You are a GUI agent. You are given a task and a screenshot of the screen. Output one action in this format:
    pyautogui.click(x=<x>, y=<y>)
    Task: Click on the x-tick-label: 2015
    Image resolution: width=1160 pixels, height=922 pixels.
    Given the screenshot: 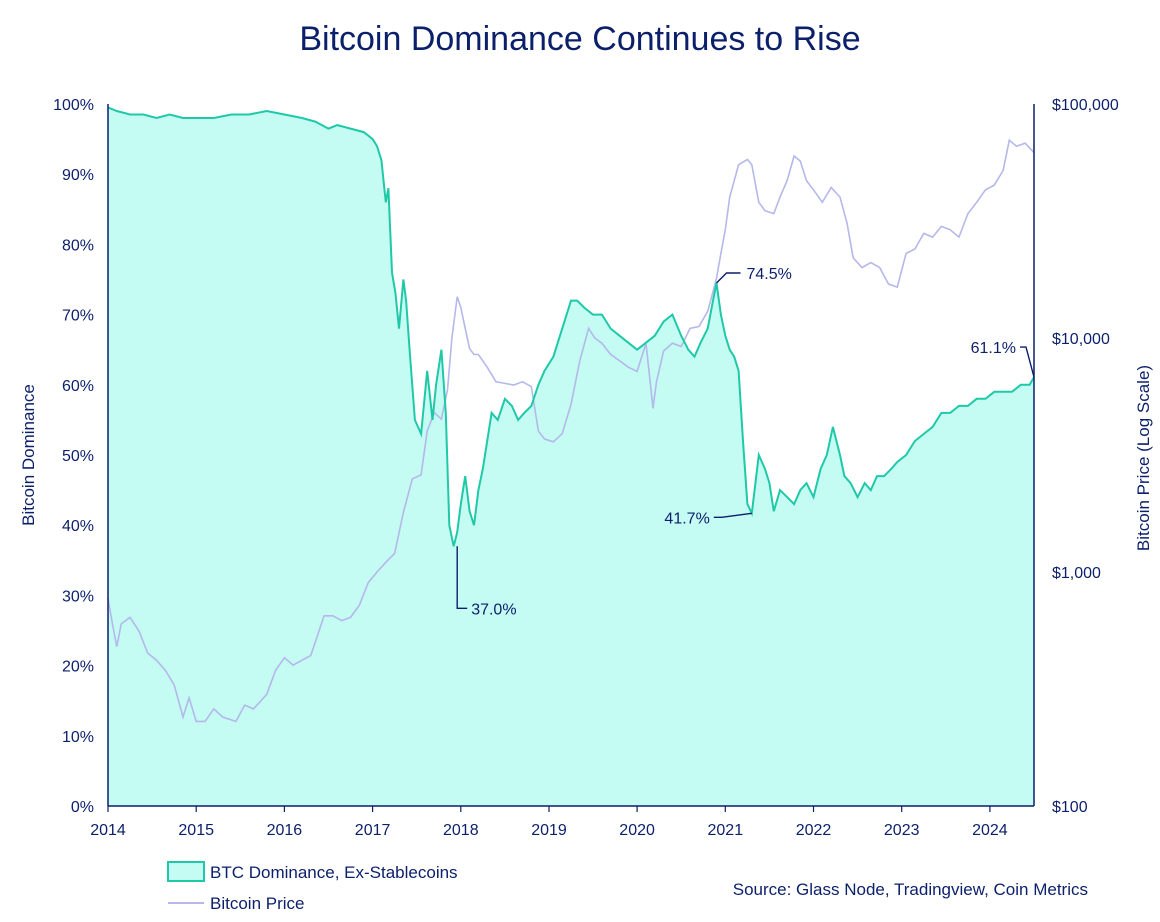 What is the action you would take?
    pyautogui.click(x=196, y=830)
    